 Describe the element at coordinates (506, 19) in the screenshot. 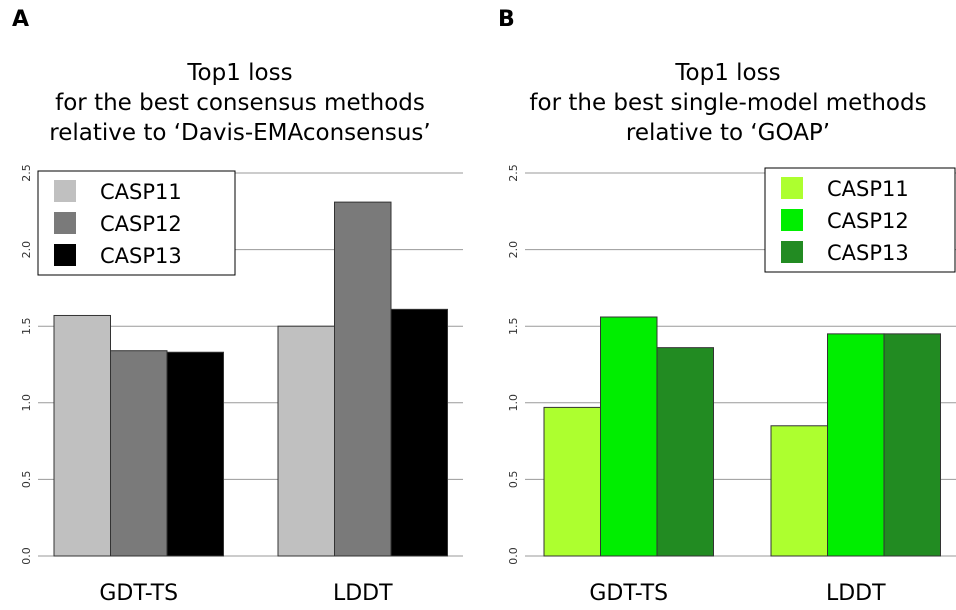

I see `panel-label: B` at that location.